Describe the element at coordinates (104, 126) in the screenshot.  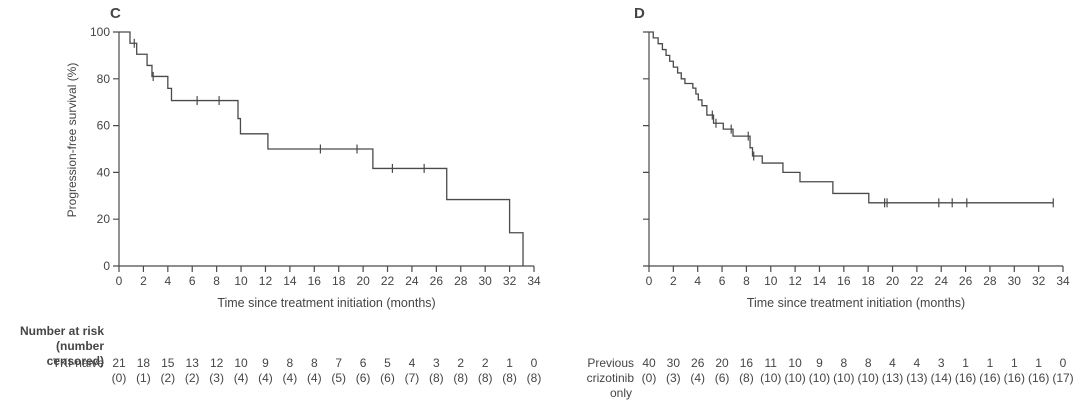
I see `y-tick-label: 60` at that location.